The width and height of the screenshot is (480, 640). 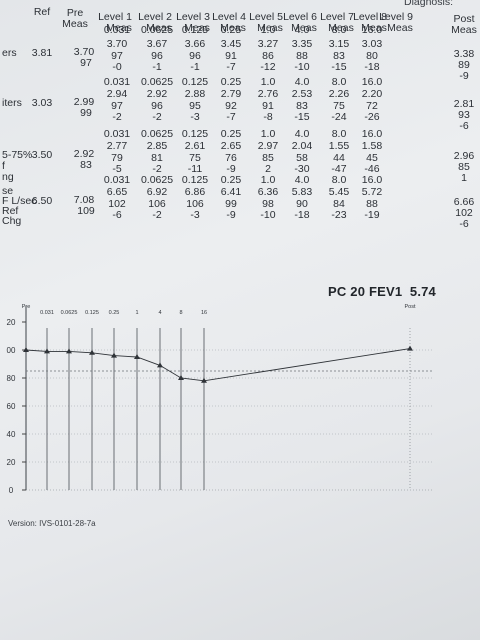 What do you see at coordinates (396, 17) in the screenshot?
I see `level-header: Level 9` at bounding box center [396, 17].